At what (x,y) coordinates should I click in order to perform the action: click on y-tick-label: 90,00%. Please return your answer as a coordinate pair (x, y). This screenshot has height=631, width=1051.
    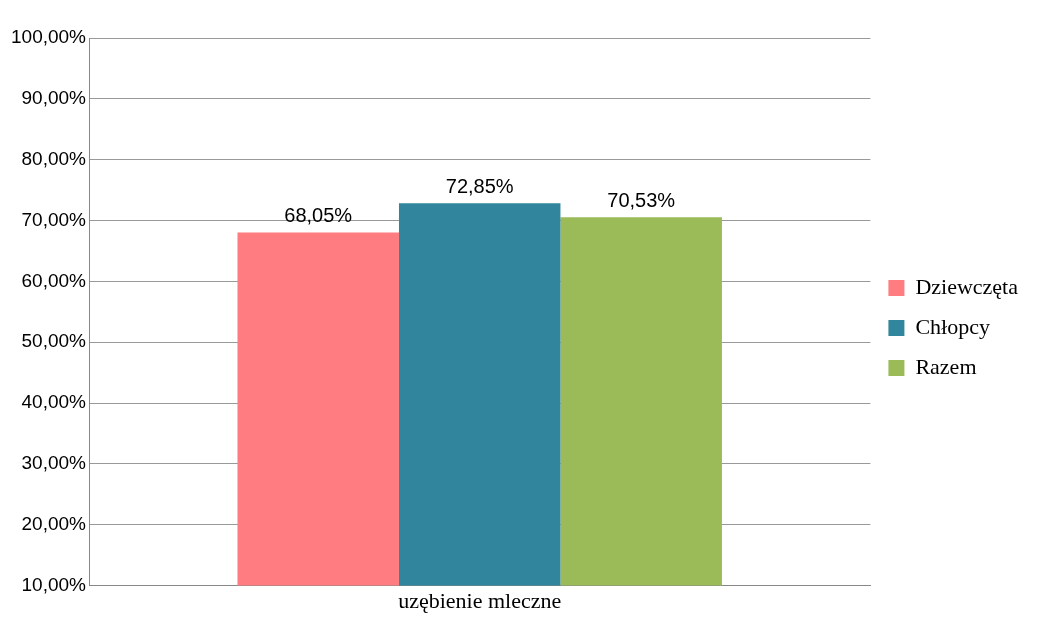
    Looking at the image, I should click on (54, 98).